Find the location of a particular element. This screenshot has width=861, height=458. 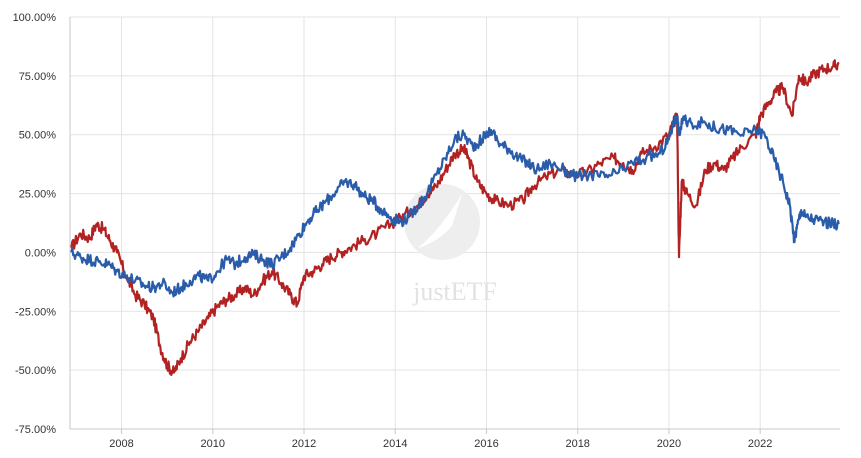

watermark-logo-icon is located at coordinates (442, 222).